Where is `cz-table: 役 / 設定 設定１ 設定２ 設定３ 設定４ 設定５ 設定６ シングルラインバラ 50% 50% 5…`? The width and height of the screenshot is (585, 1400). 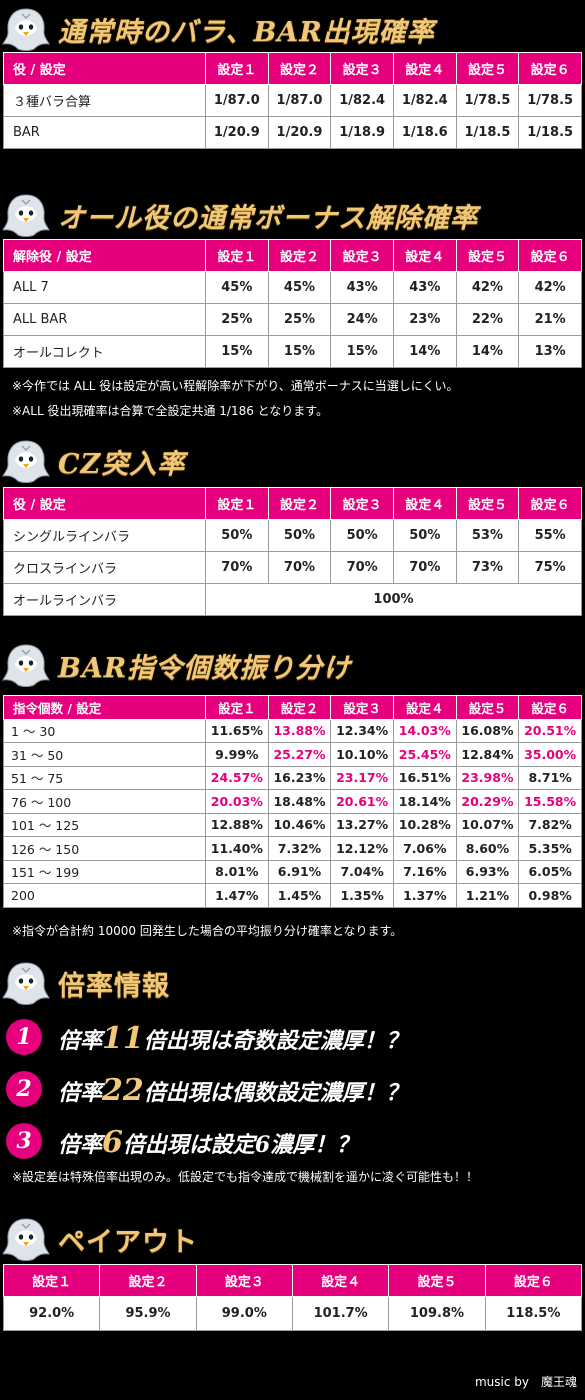
cz-table: 役 / 設定 設定１ 設定２ 設定３ 設定４ 設定５ 設定６ シングルラインバラ 50% 50% 5… is located at coordinates (292, 551).